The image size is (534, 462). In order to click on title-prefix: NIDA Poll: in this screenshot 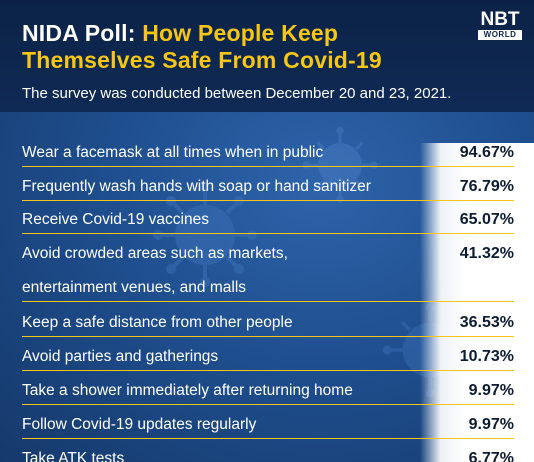, I will do `click(79, 33)`.